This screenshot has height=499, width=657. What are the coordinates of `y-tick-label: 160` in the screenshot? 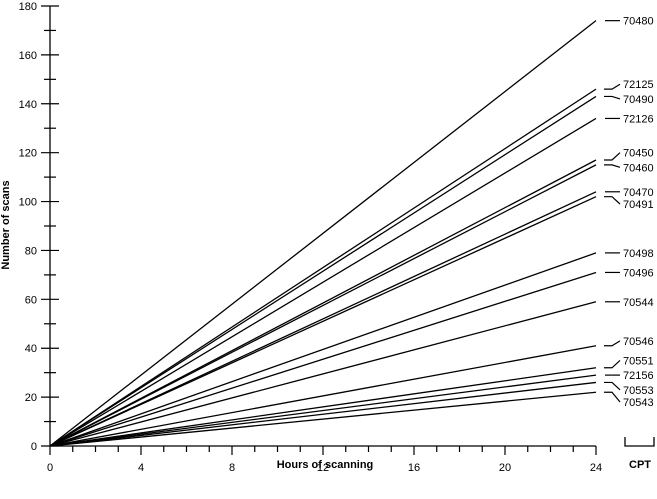 It's located at (28, 56).